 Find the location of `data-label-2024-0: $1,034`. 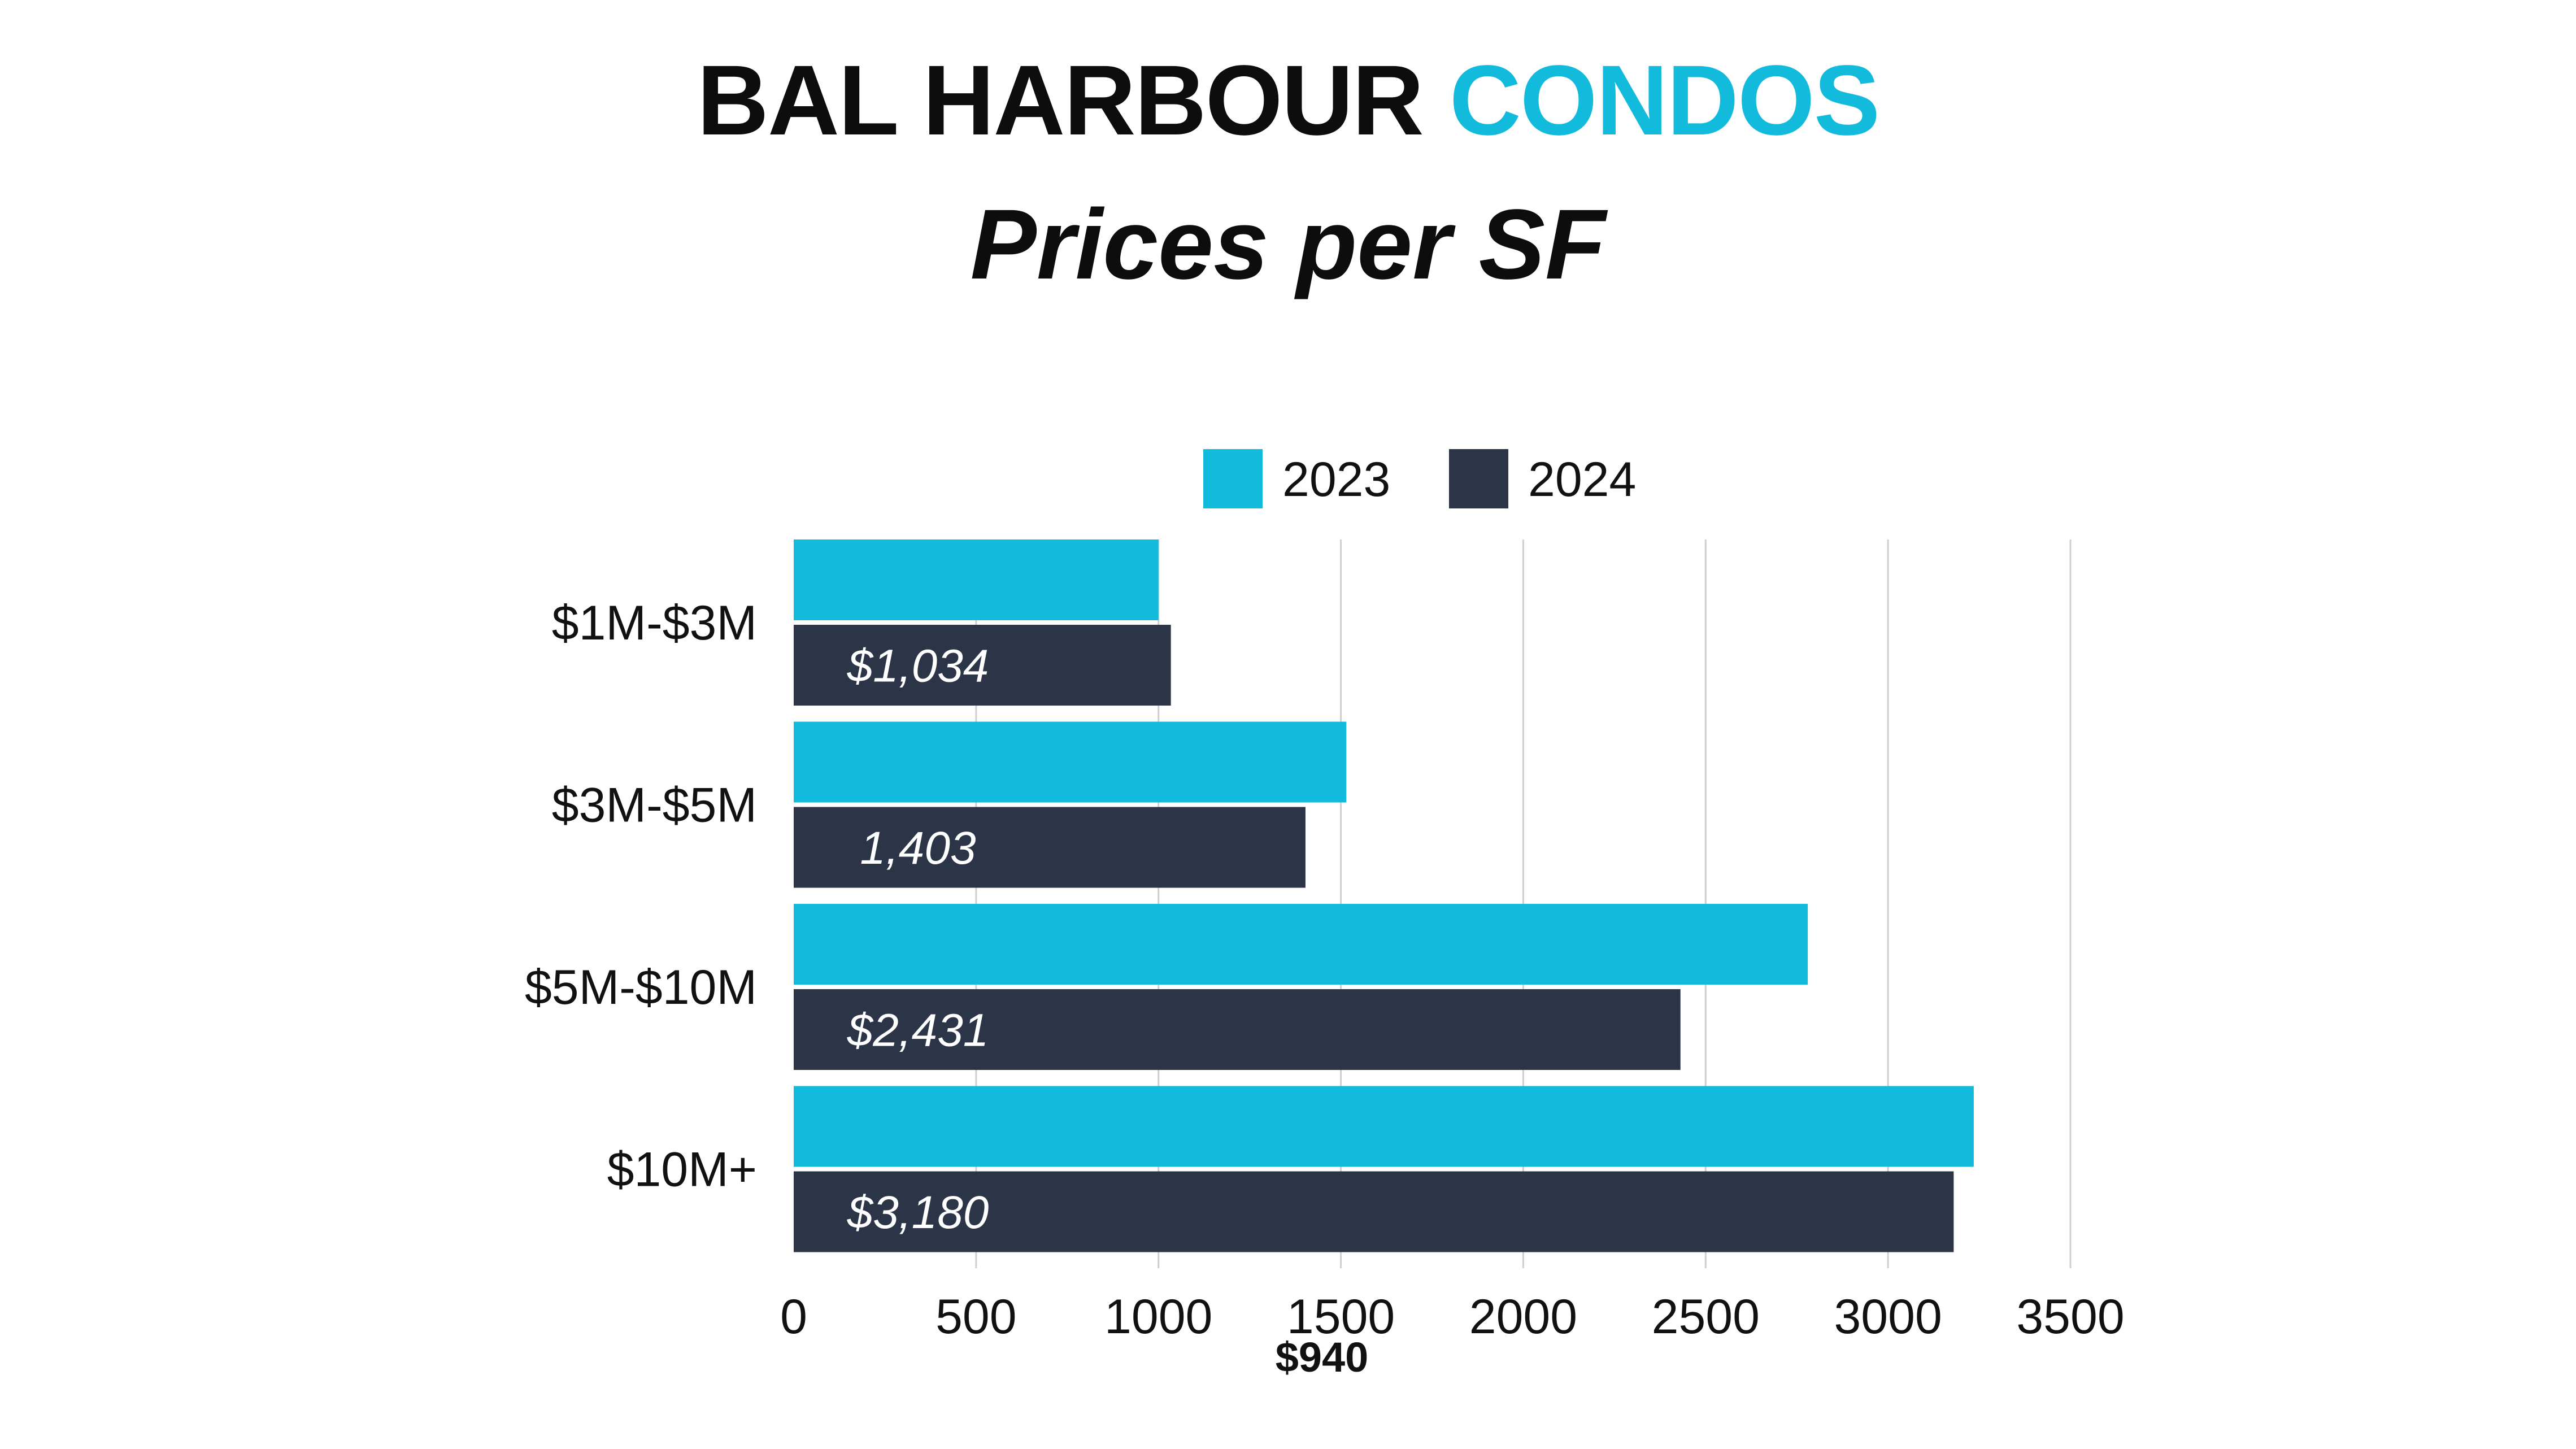

data-label-2024-0: $1,034 is located at coordinates (918, 666).